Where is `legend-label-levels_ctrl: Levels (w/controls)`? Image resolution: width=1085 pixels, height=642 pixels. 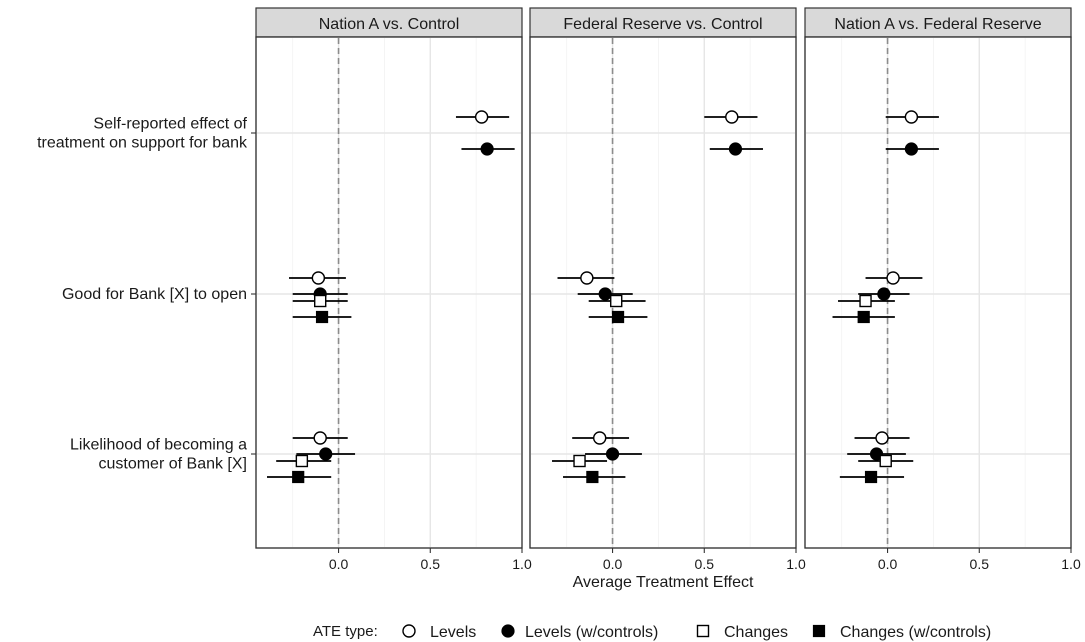 legend-label-levels_ctrl: Levels (w/controls) is located at coordinates (591, 632).